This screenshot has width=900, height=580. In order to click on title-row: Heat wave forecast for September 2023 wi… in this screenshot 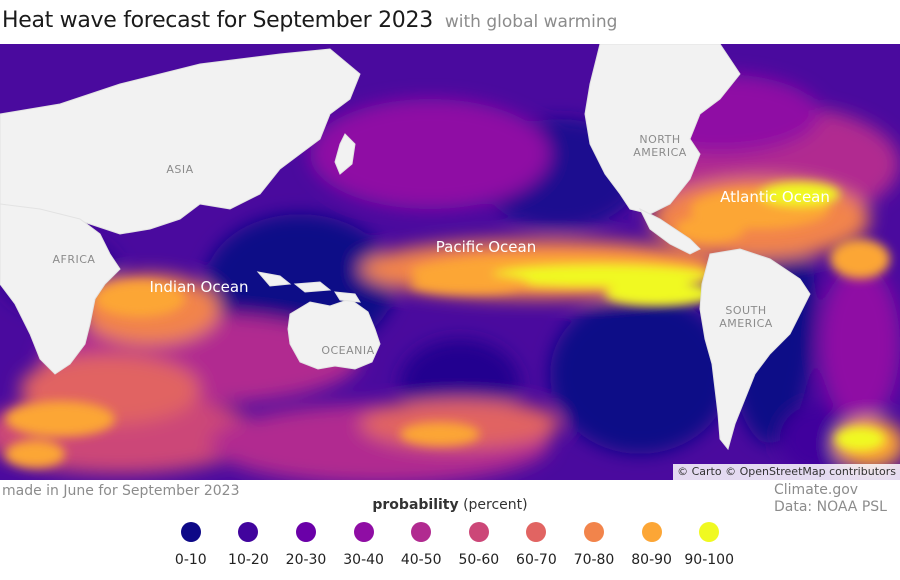, I will do `click(309, 26)`.